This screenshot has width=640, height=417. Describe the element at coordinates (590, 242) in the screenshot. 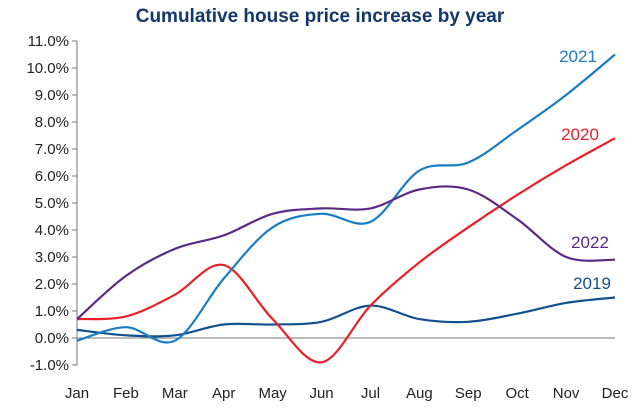

I see `series-label-2022: 2022` at that location.